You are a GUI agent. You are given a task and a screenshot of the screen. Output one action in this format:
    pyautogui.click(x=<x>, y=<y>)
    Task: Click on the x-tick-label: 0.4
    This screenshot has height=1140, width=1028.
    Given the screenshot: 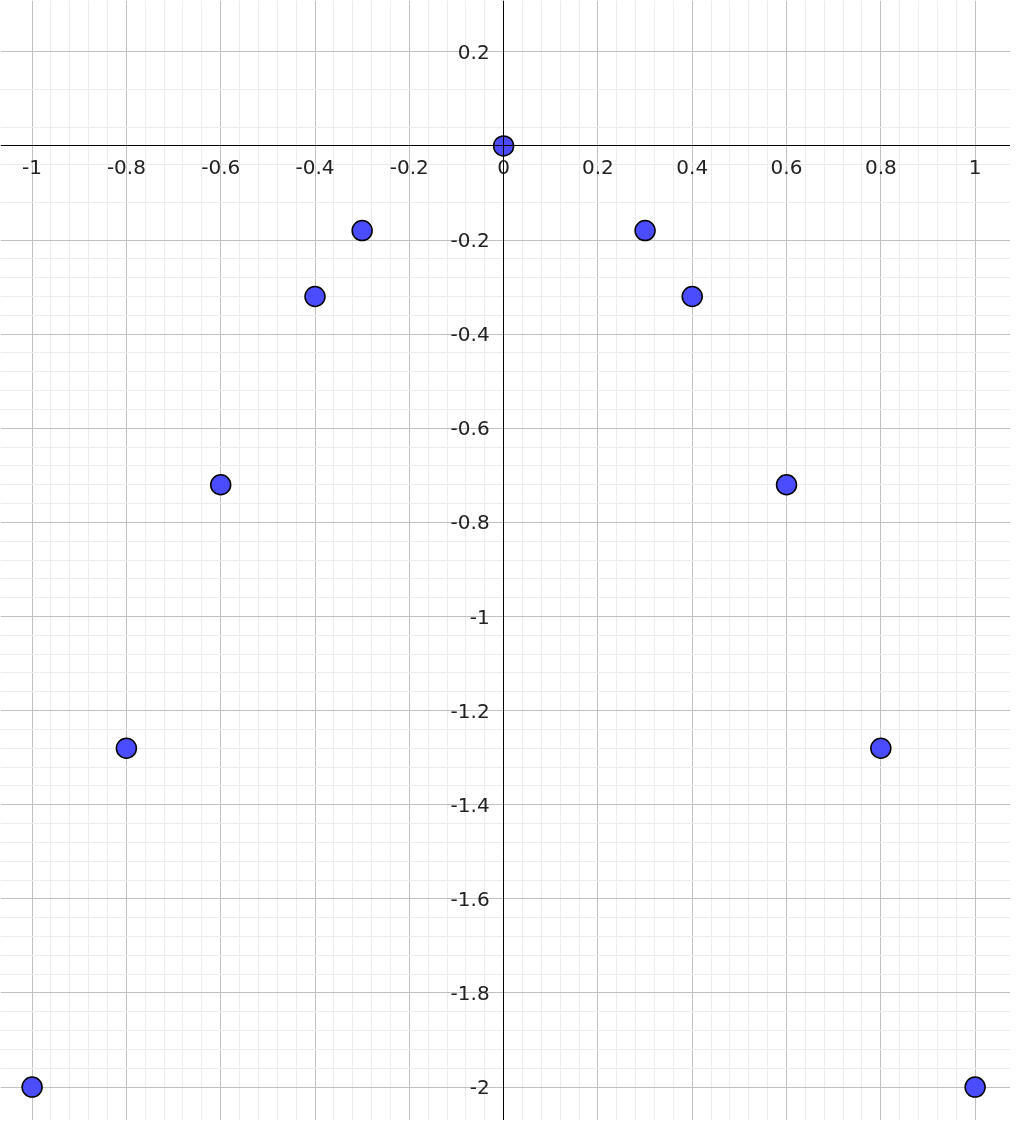 What is the action you would take?
    pyautogui.click(x=692, y=166)
    